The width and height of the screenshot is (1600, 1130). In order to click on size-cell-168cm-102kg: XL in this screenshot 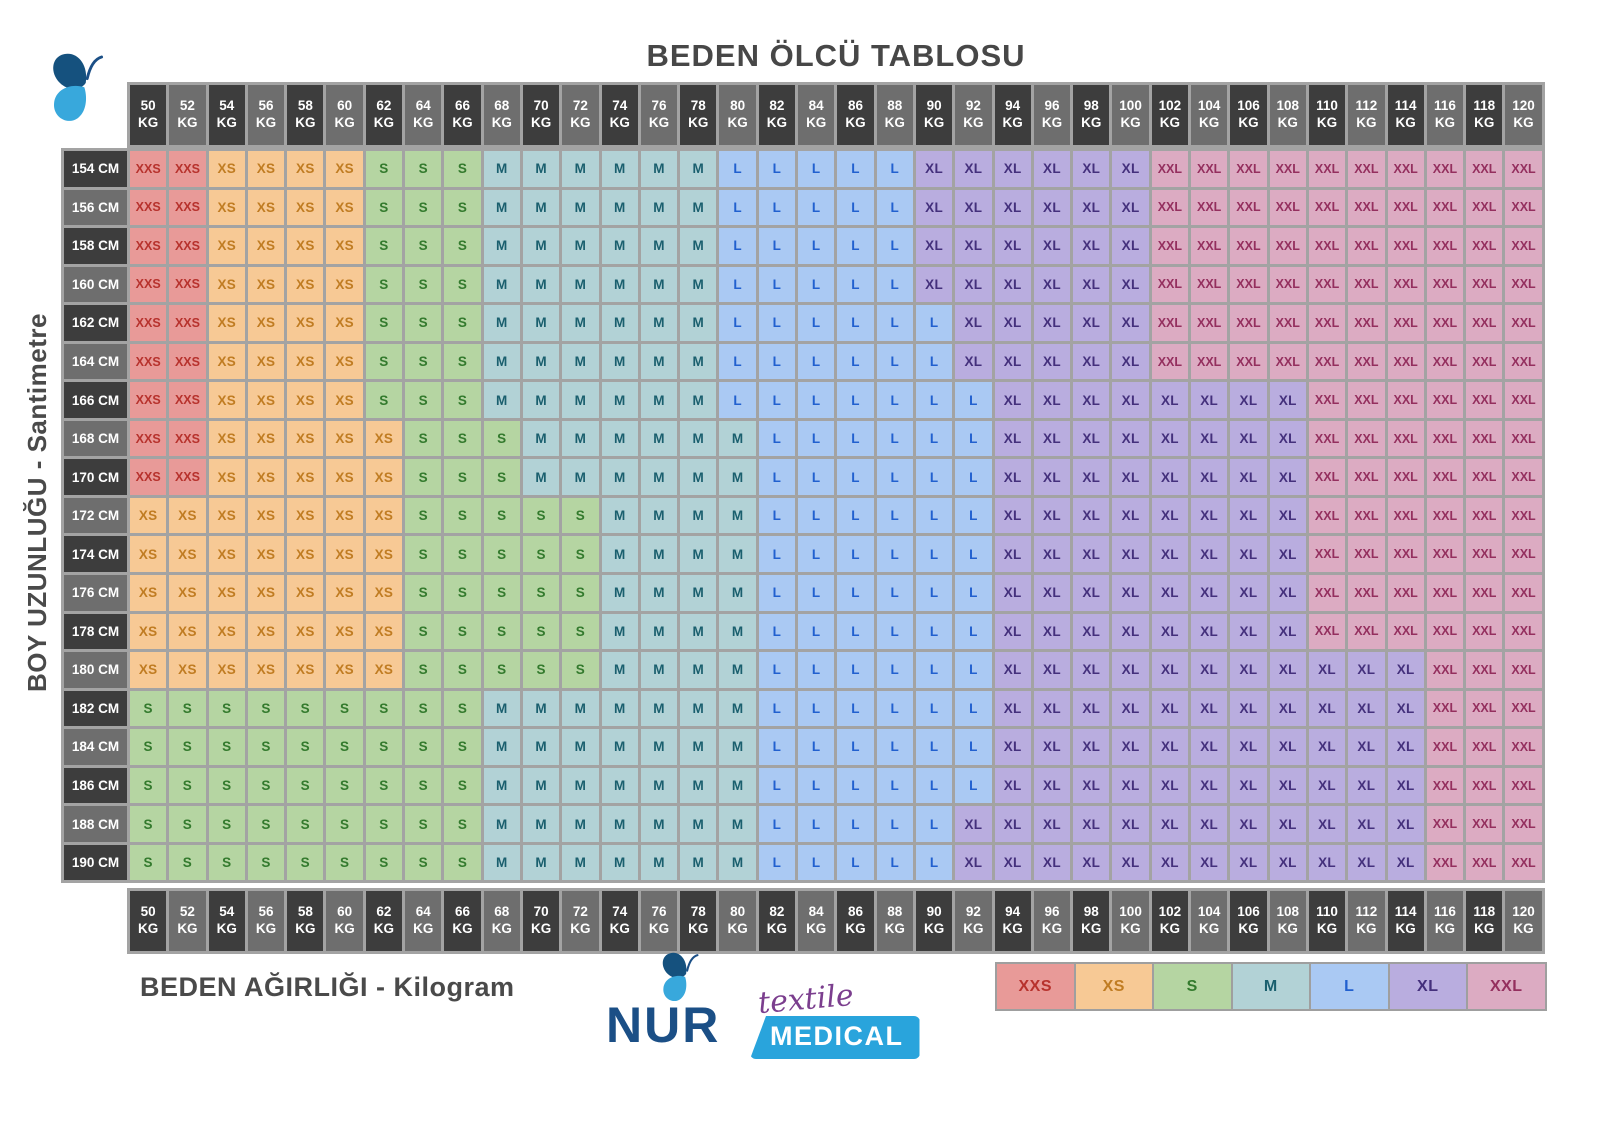, I will do `click(1170, 438)`.